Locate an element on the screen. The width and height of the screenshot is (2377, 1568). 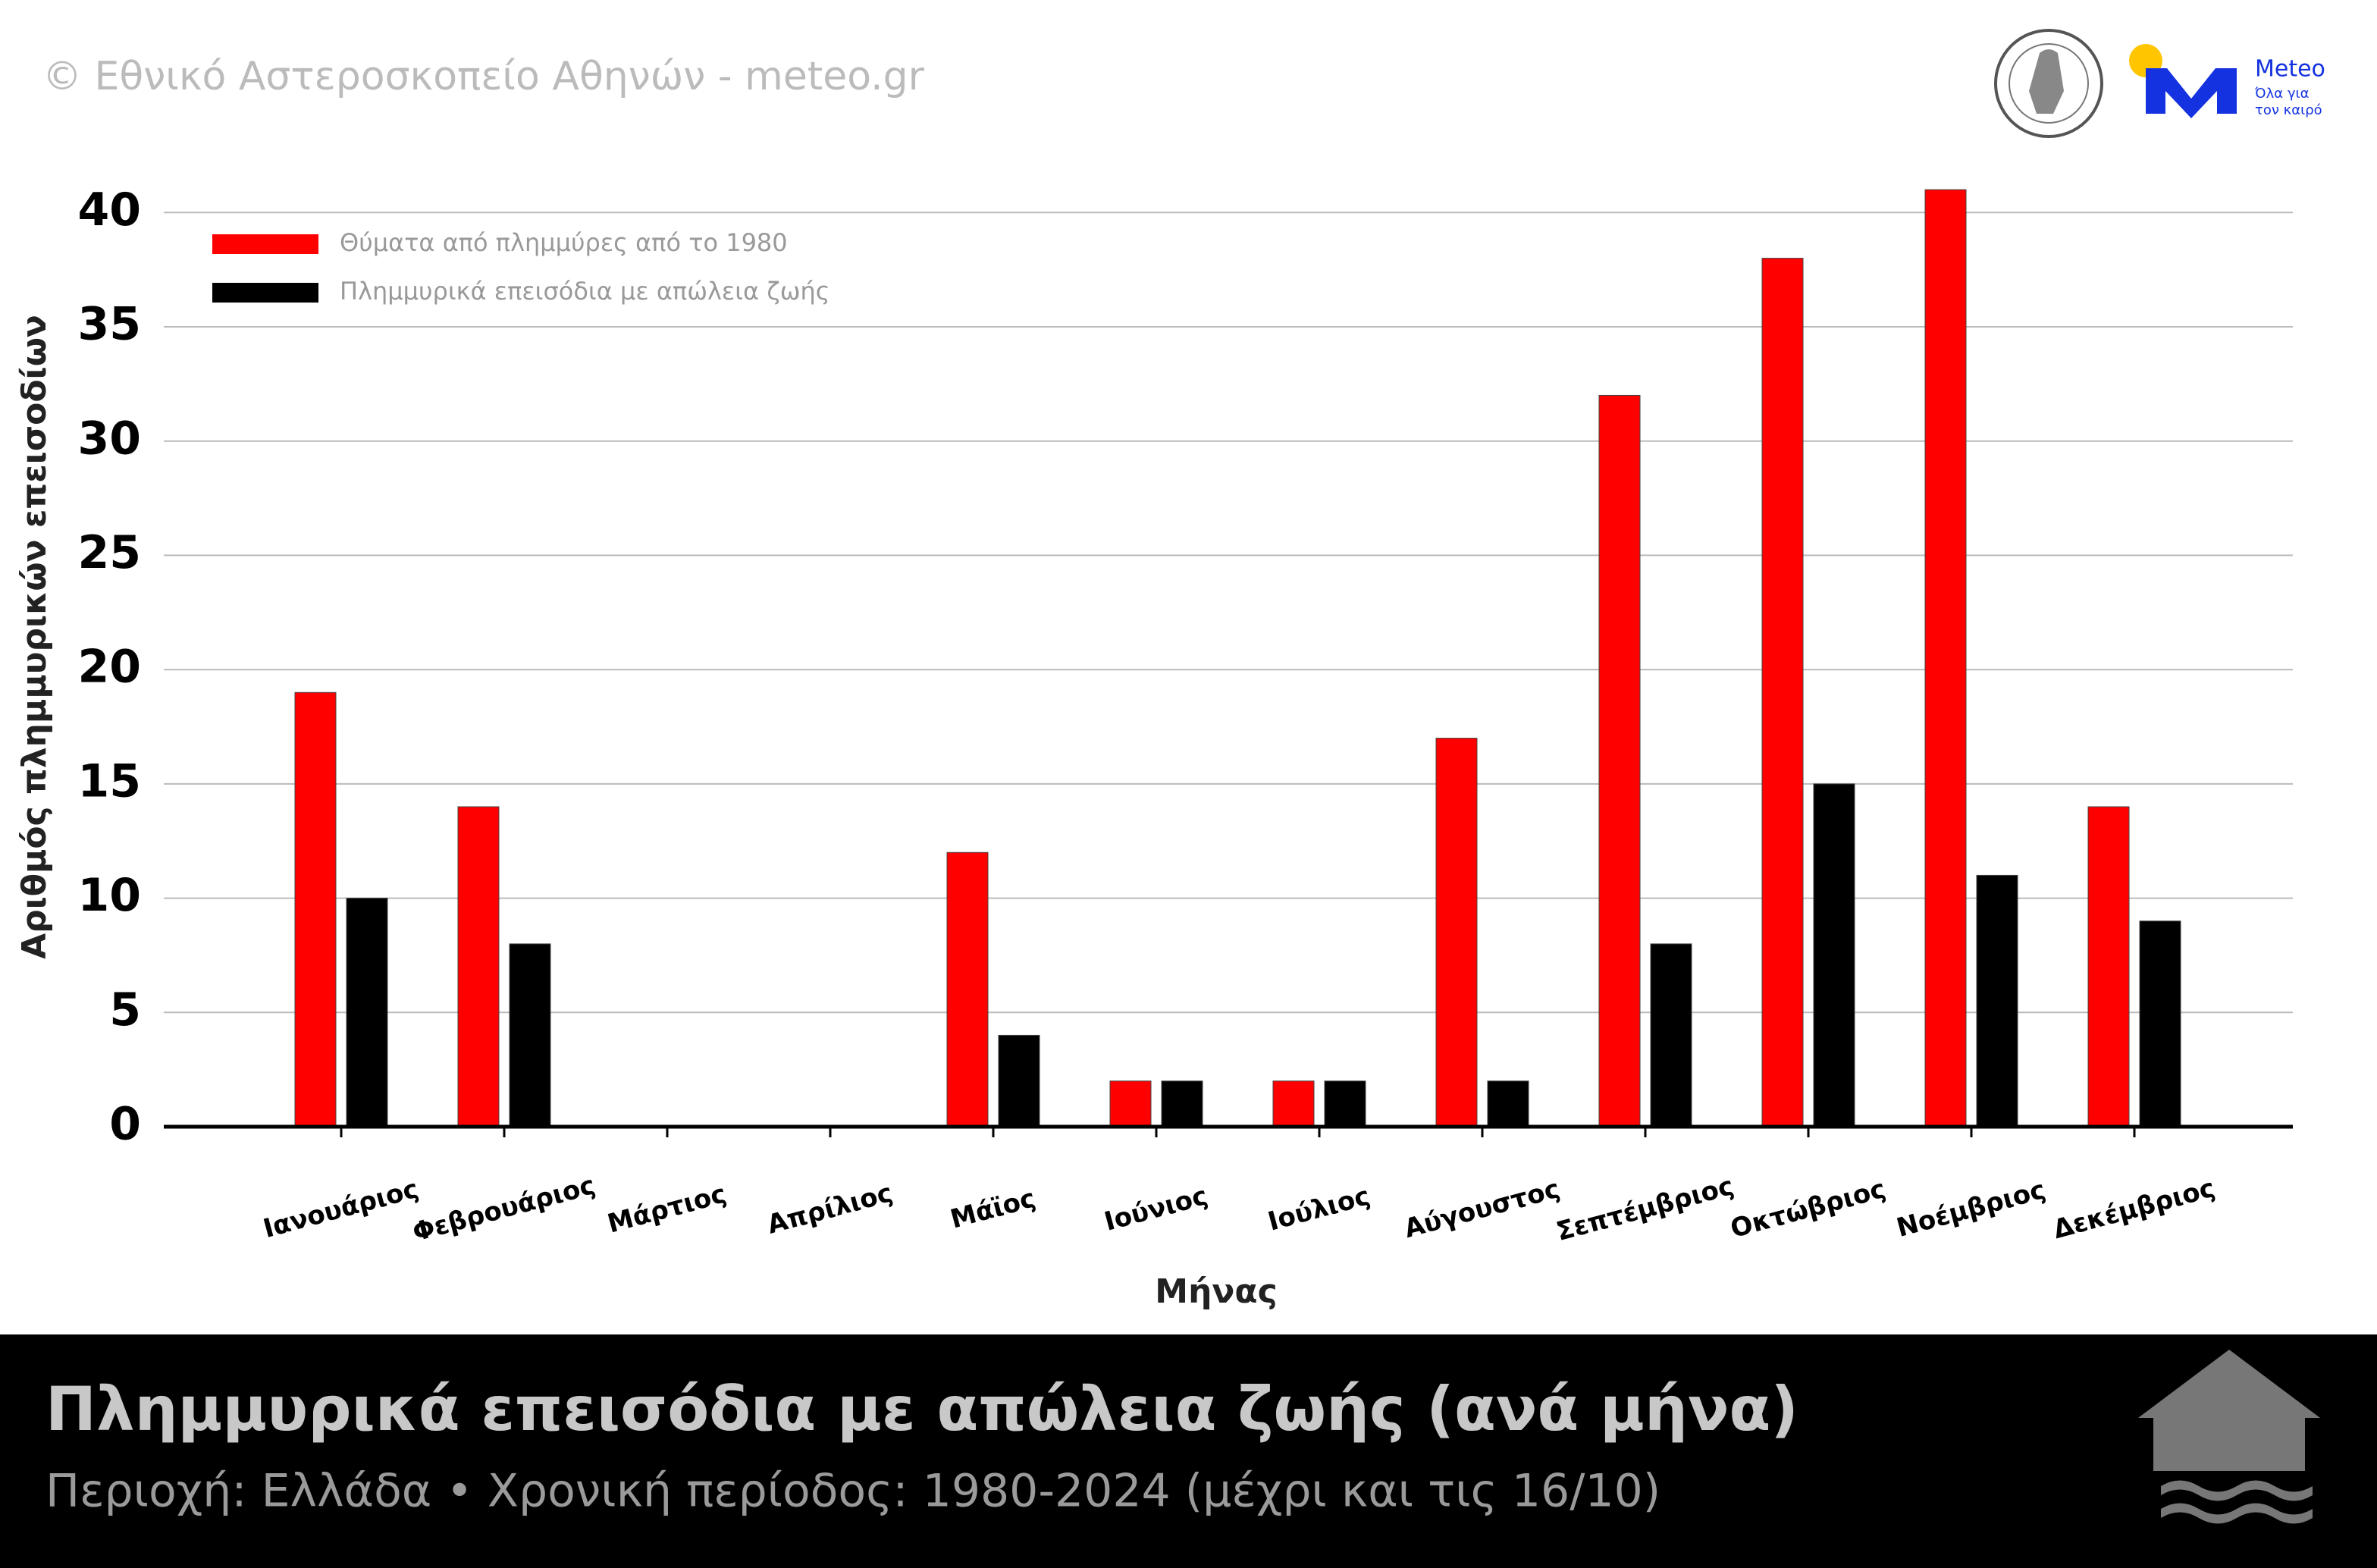
y-tick-label: 10 is located at coordinates (110, 896).